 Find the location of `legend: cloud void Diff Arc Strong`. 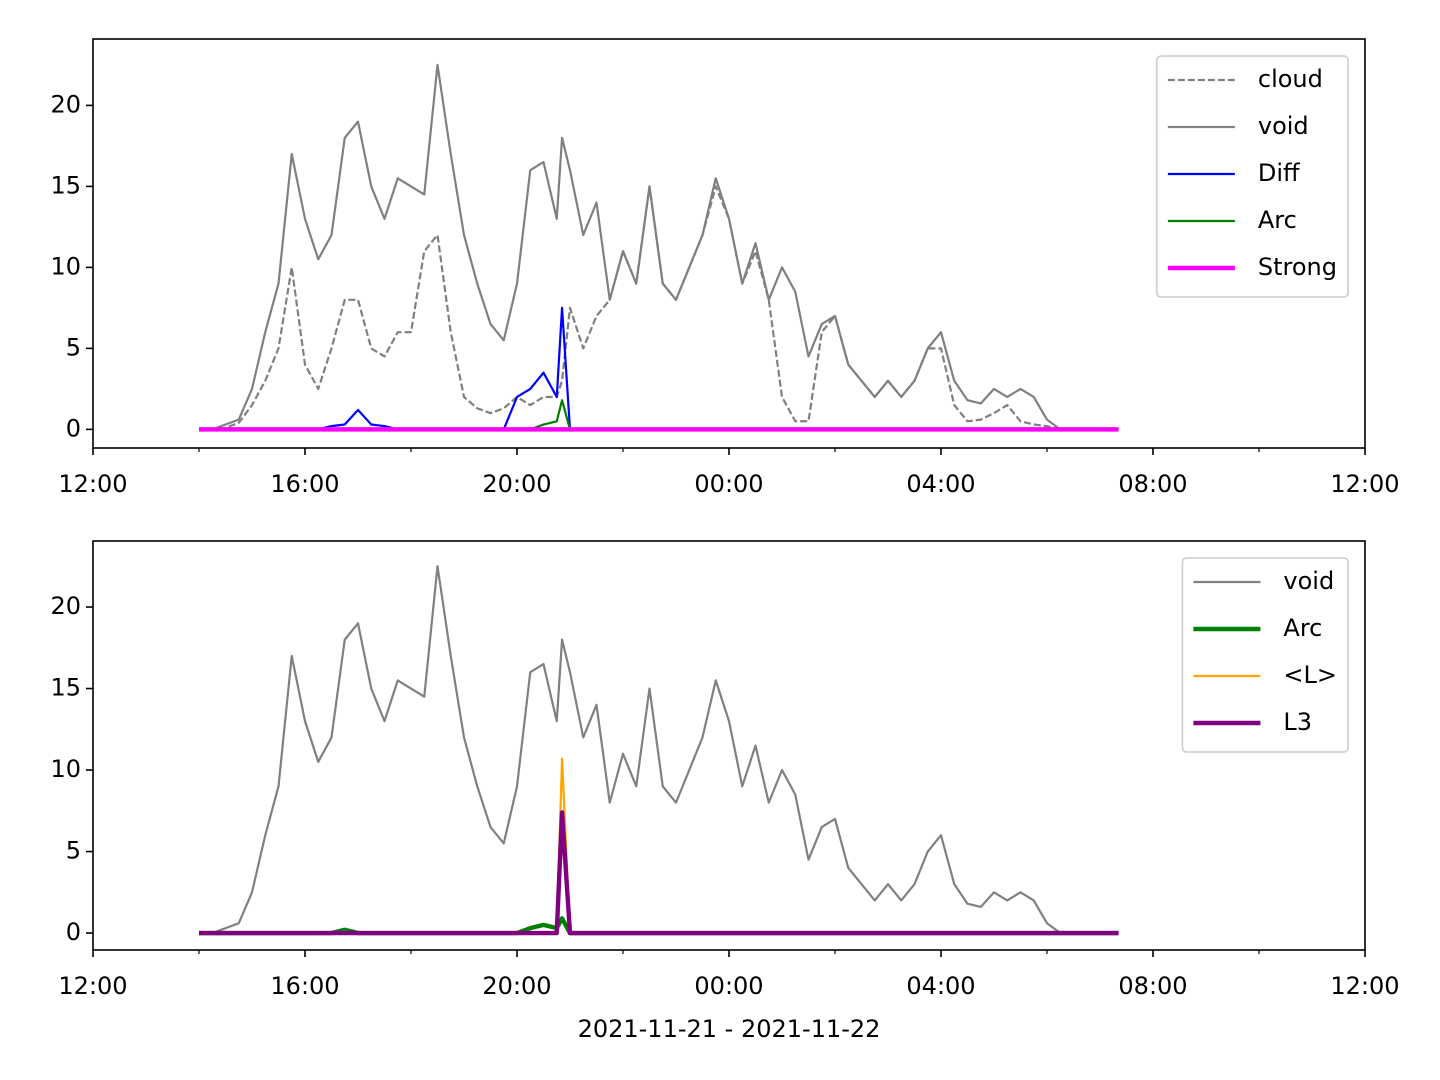

legend: cloud void Diff Arc Strong is located at coordinates (1252, 176).